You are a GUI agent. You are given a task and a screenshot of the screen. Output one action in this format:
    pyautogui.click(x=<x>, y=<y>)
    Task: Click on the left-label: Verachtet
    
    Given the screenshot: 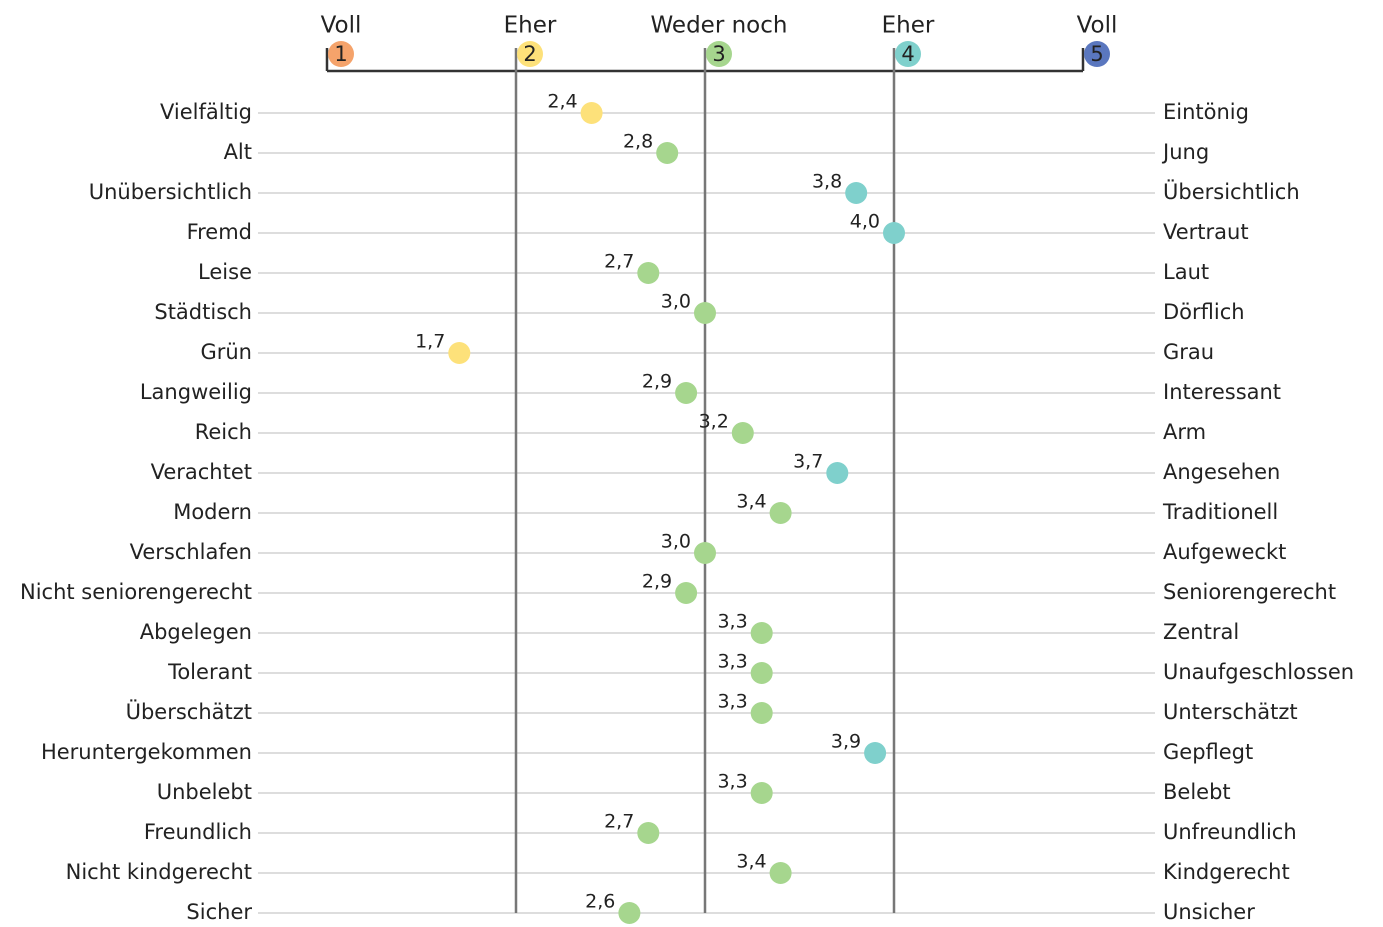 What is the action you would take?
    pyautogui.click(x=201, y=472)
    